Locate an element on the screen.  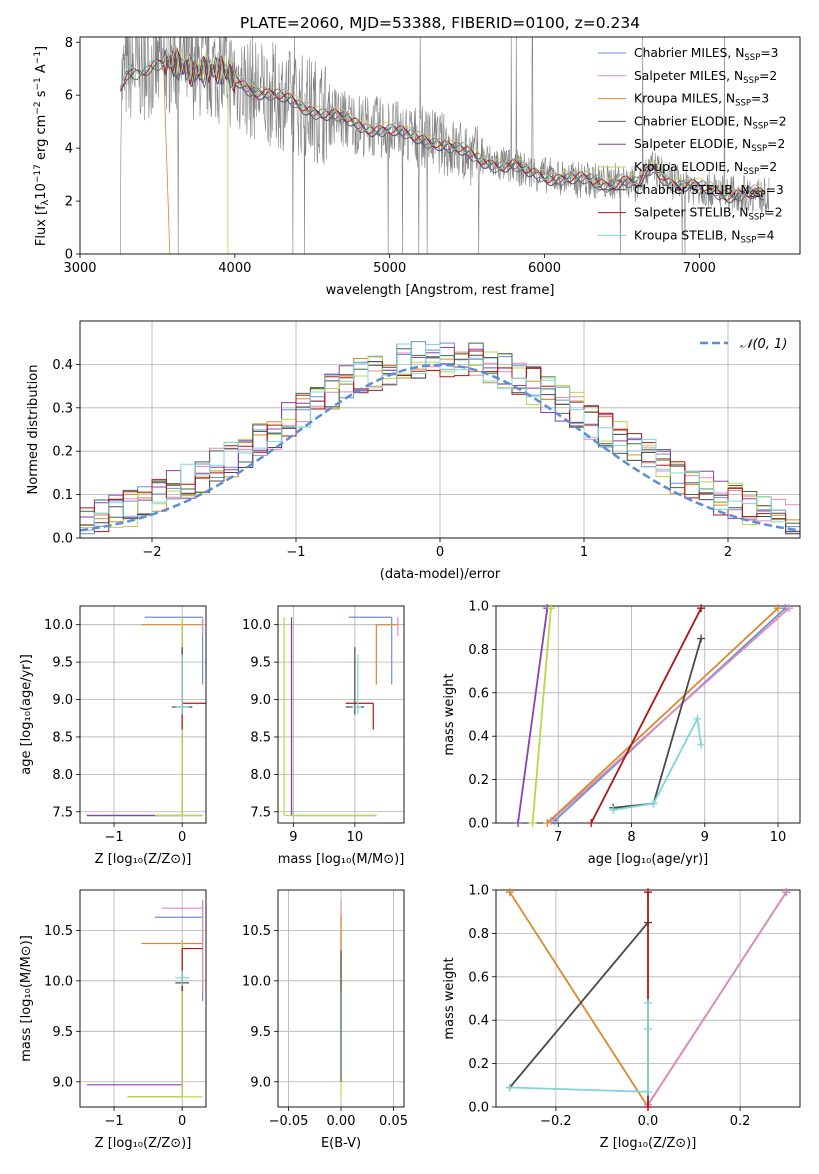
mass-Z-frame is located at coordinates (143, 998).